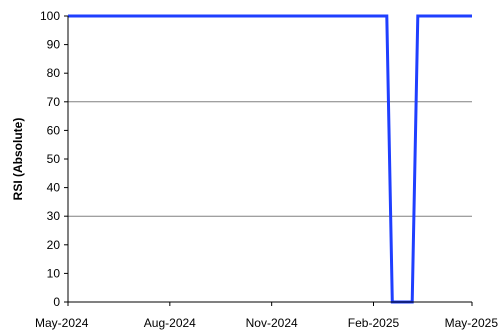 This screenshot has height=331, width=500. I want to click on y-tick-label: 70, so click(54, 102).